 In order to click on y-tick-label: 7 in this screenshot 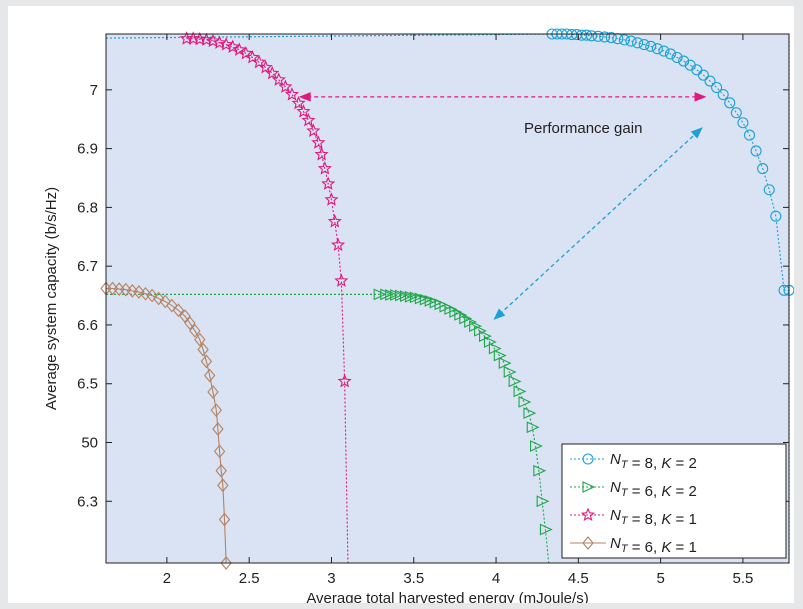, I will do `click(94, 90)`.